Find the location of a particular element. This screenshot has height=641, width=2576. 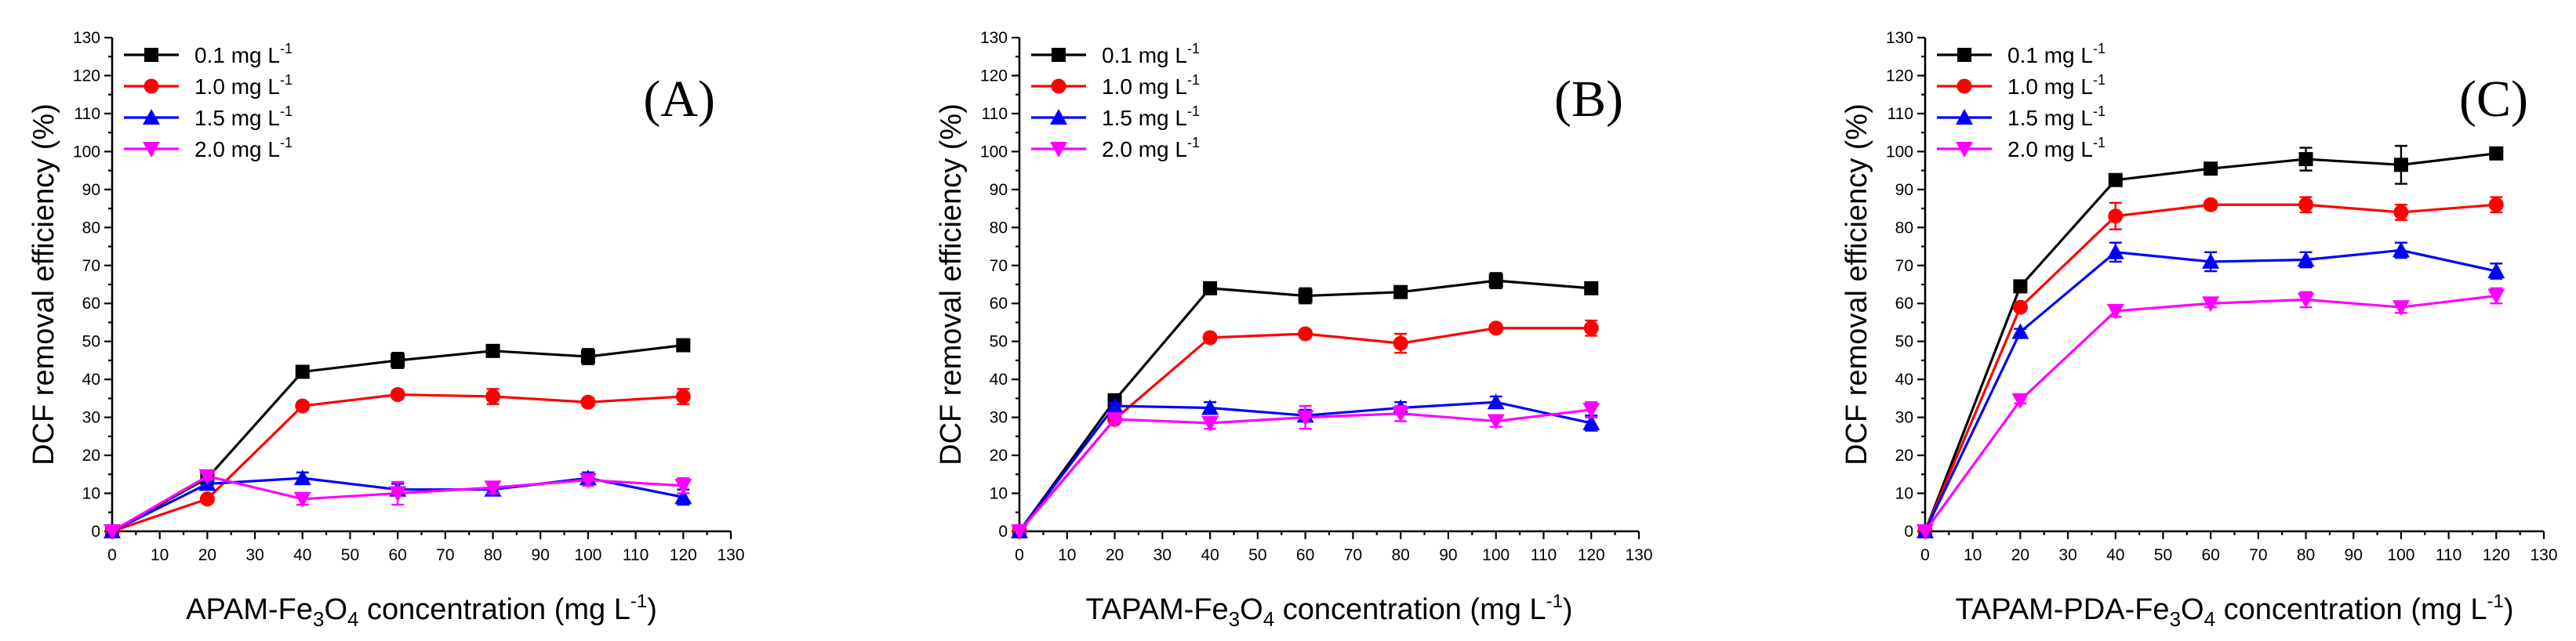

series-line is located at coordinates (397, 463).